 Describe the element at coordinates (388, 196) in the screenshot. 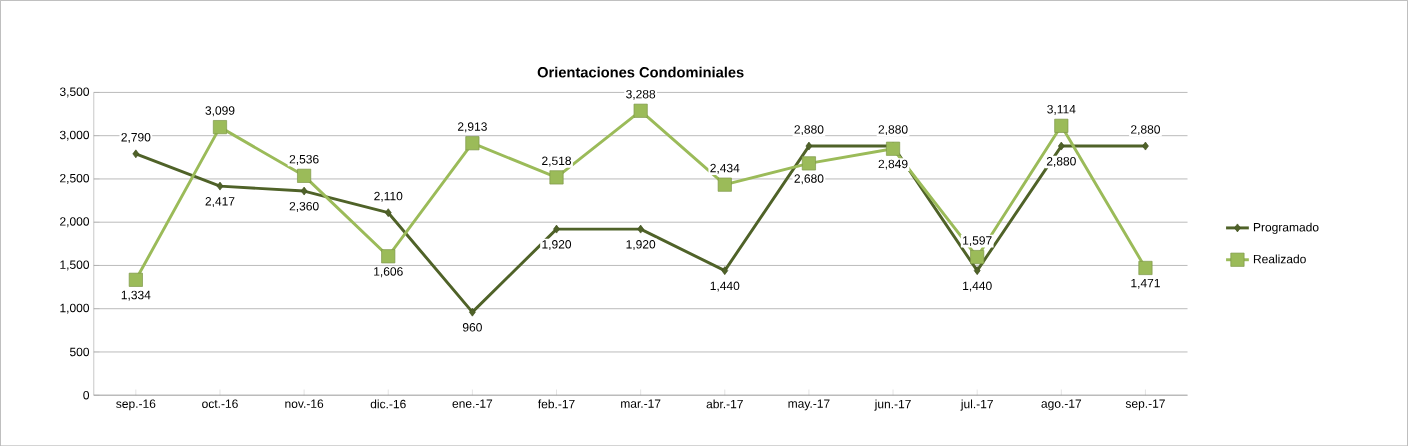

I see `data-label: 2,110` at that location.